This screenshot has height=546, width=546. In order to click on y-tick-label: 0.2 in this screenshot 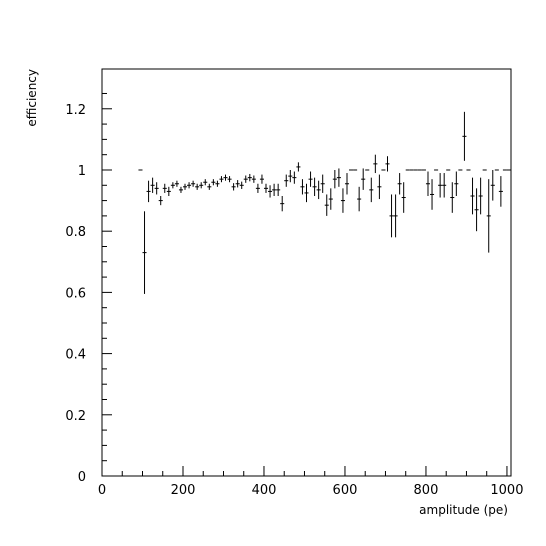, I will do `click(75, 416)`.